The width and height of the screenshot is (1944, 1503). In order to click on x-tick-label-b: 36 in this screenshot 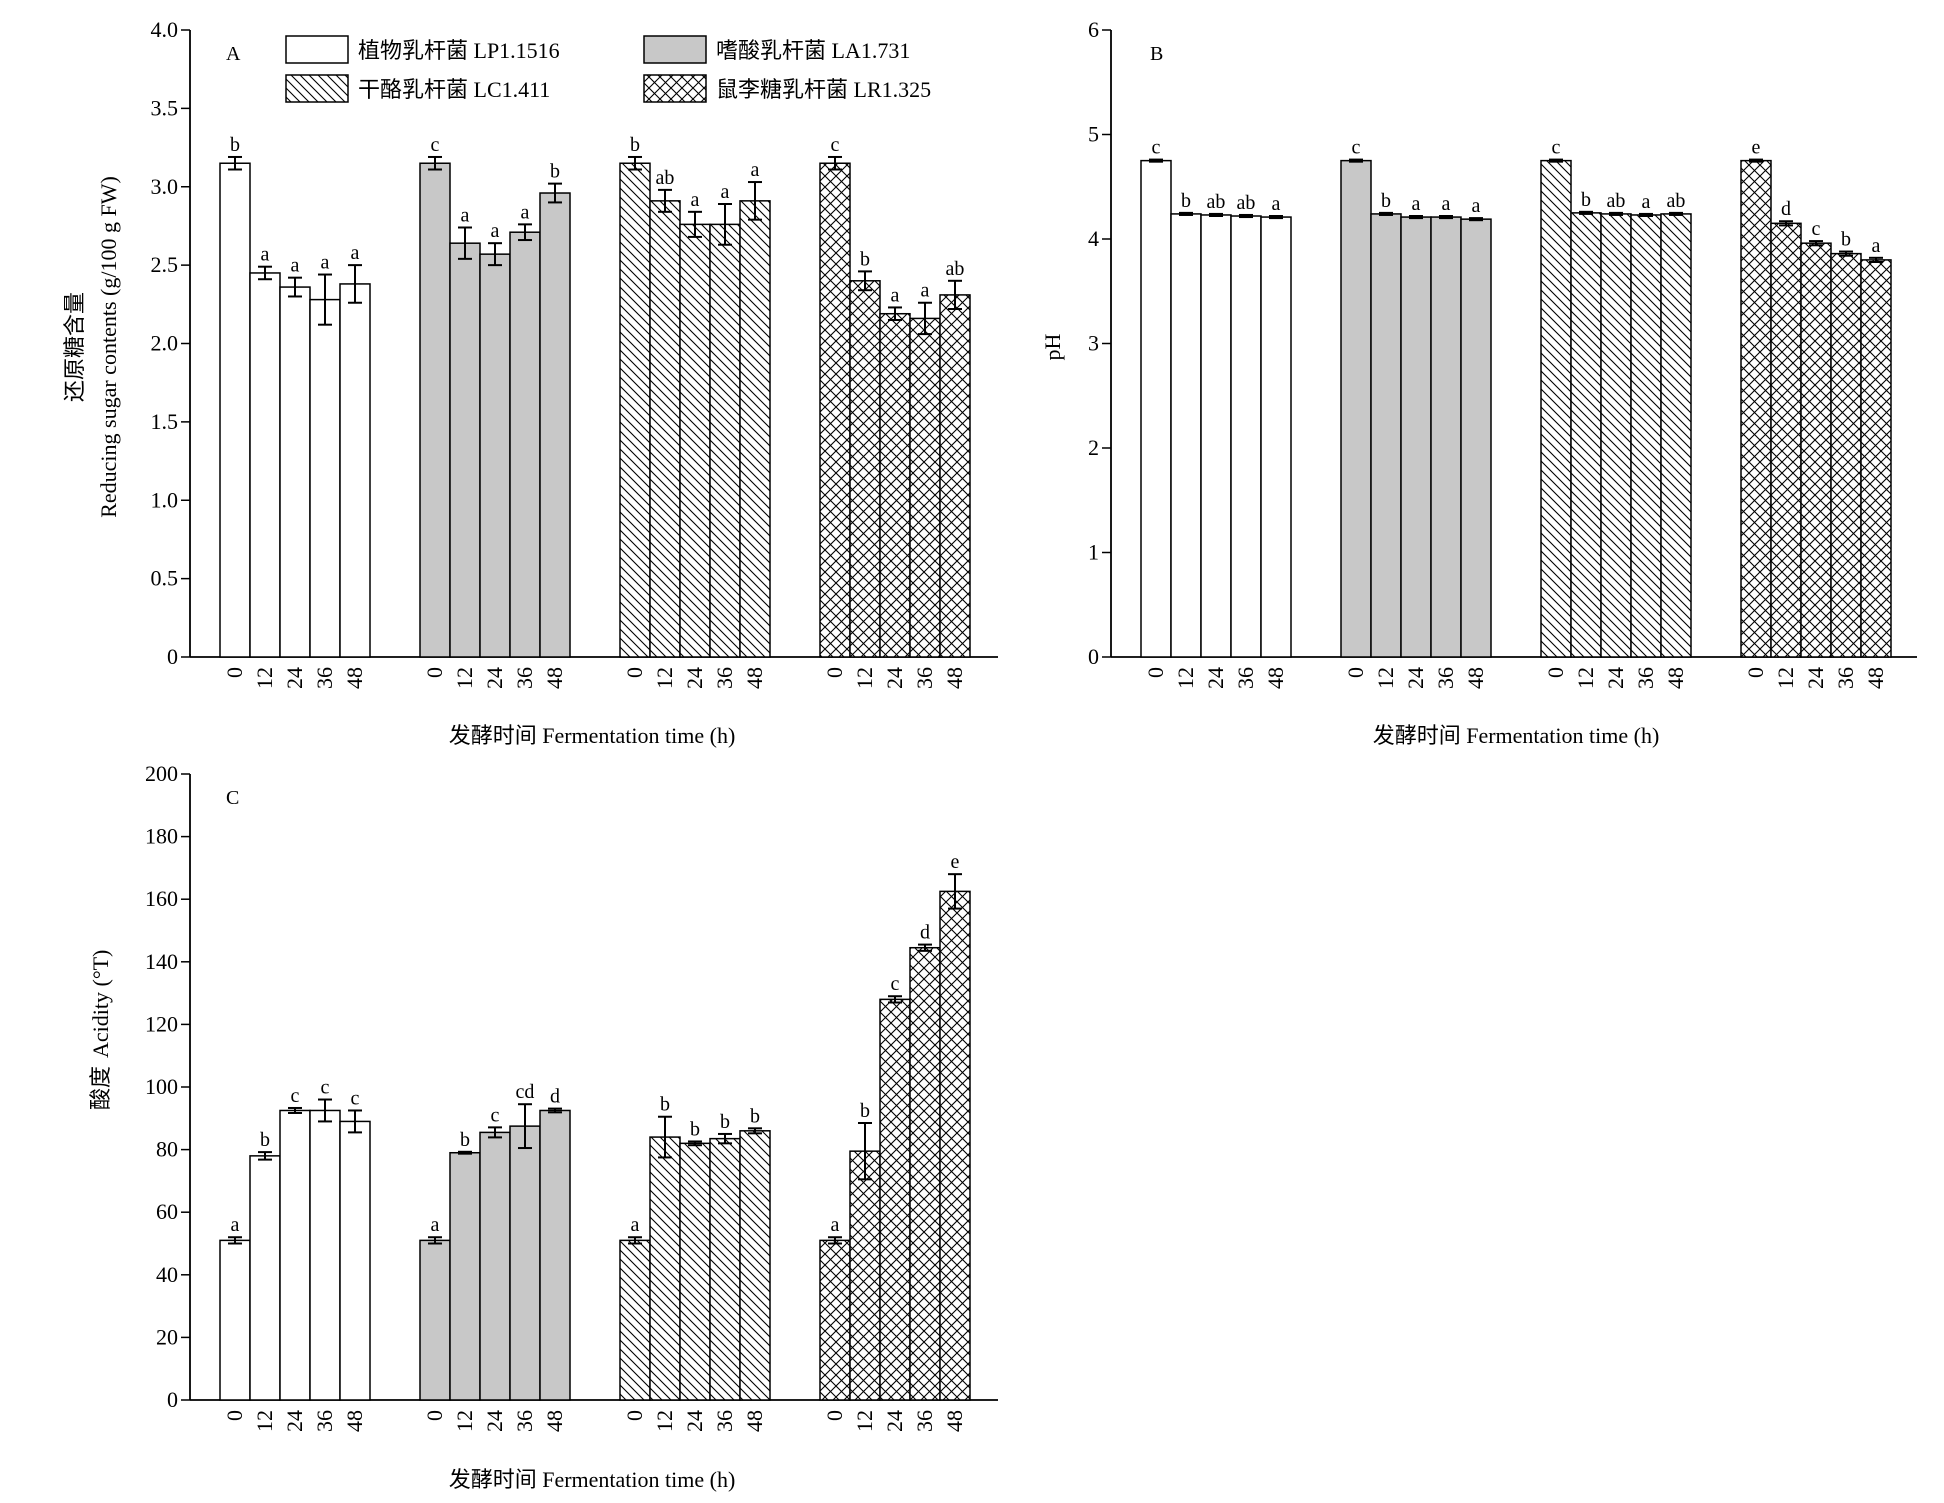, I will do `click(1645, 678)`.